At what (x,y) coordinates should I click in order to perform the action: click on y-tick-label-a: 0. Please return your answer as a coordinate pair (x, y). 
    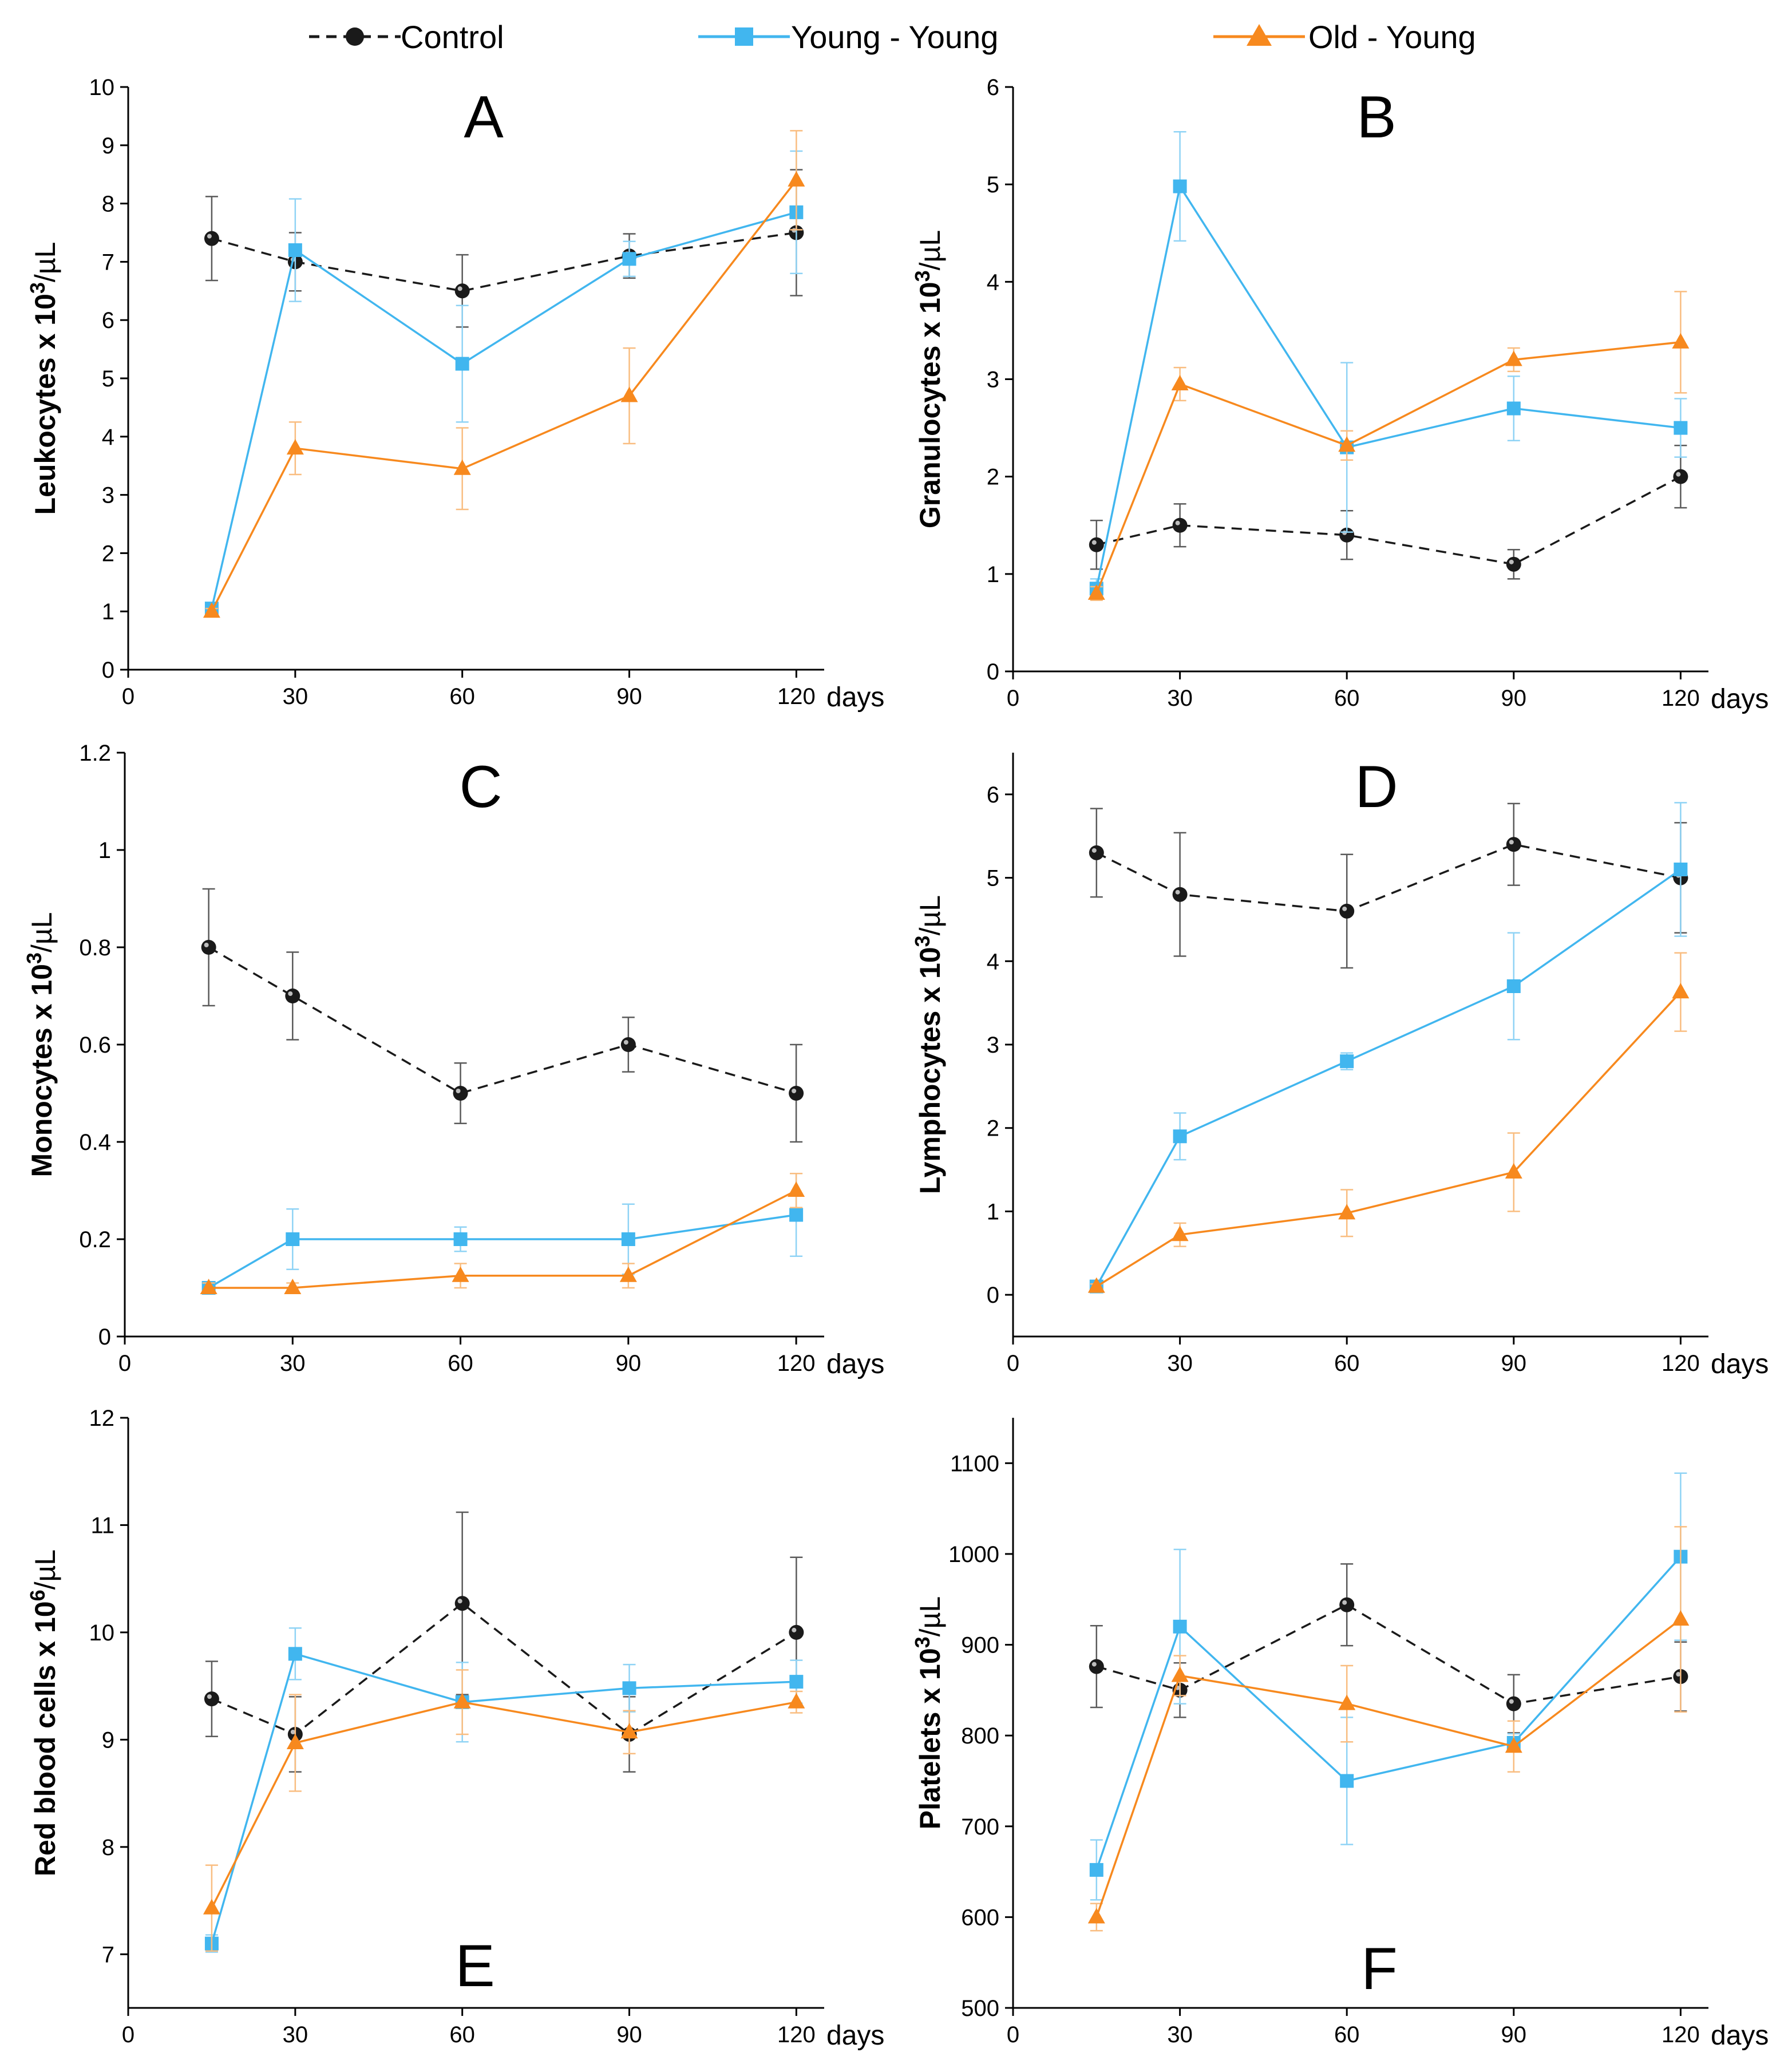
    Looking at the image, I should click on (108, 670).